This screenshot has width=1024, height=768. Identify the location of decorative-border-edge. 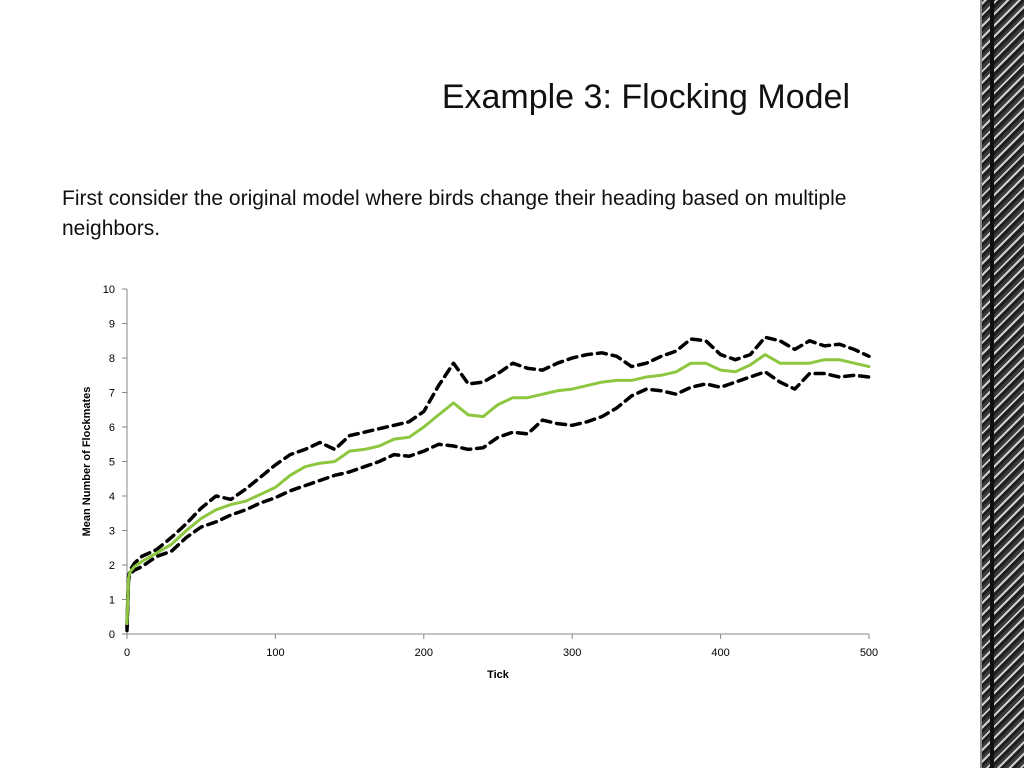
(981, 384).